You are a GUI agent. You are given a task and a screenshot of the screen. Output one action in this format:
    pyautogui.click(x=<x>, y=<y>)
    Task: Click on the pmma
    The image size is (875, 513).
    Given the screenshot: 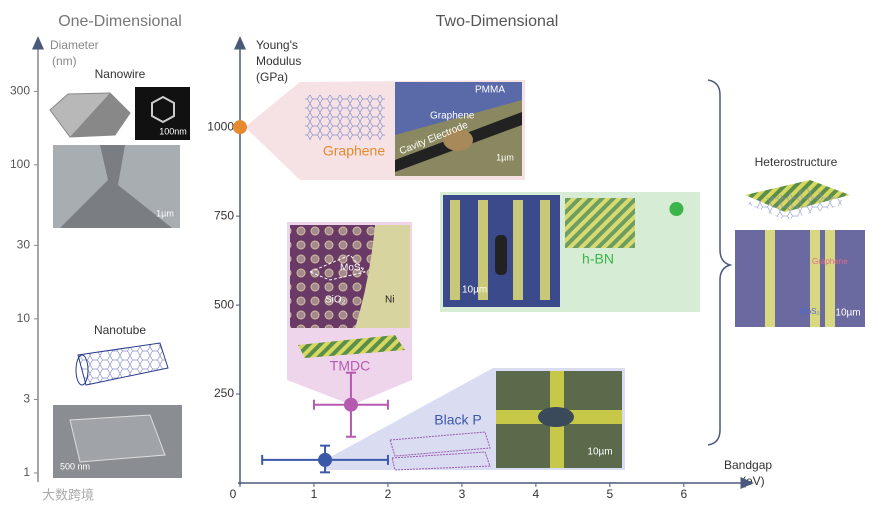 What is the action you would take?
    pyautogui.click(x=458, y=108)
    